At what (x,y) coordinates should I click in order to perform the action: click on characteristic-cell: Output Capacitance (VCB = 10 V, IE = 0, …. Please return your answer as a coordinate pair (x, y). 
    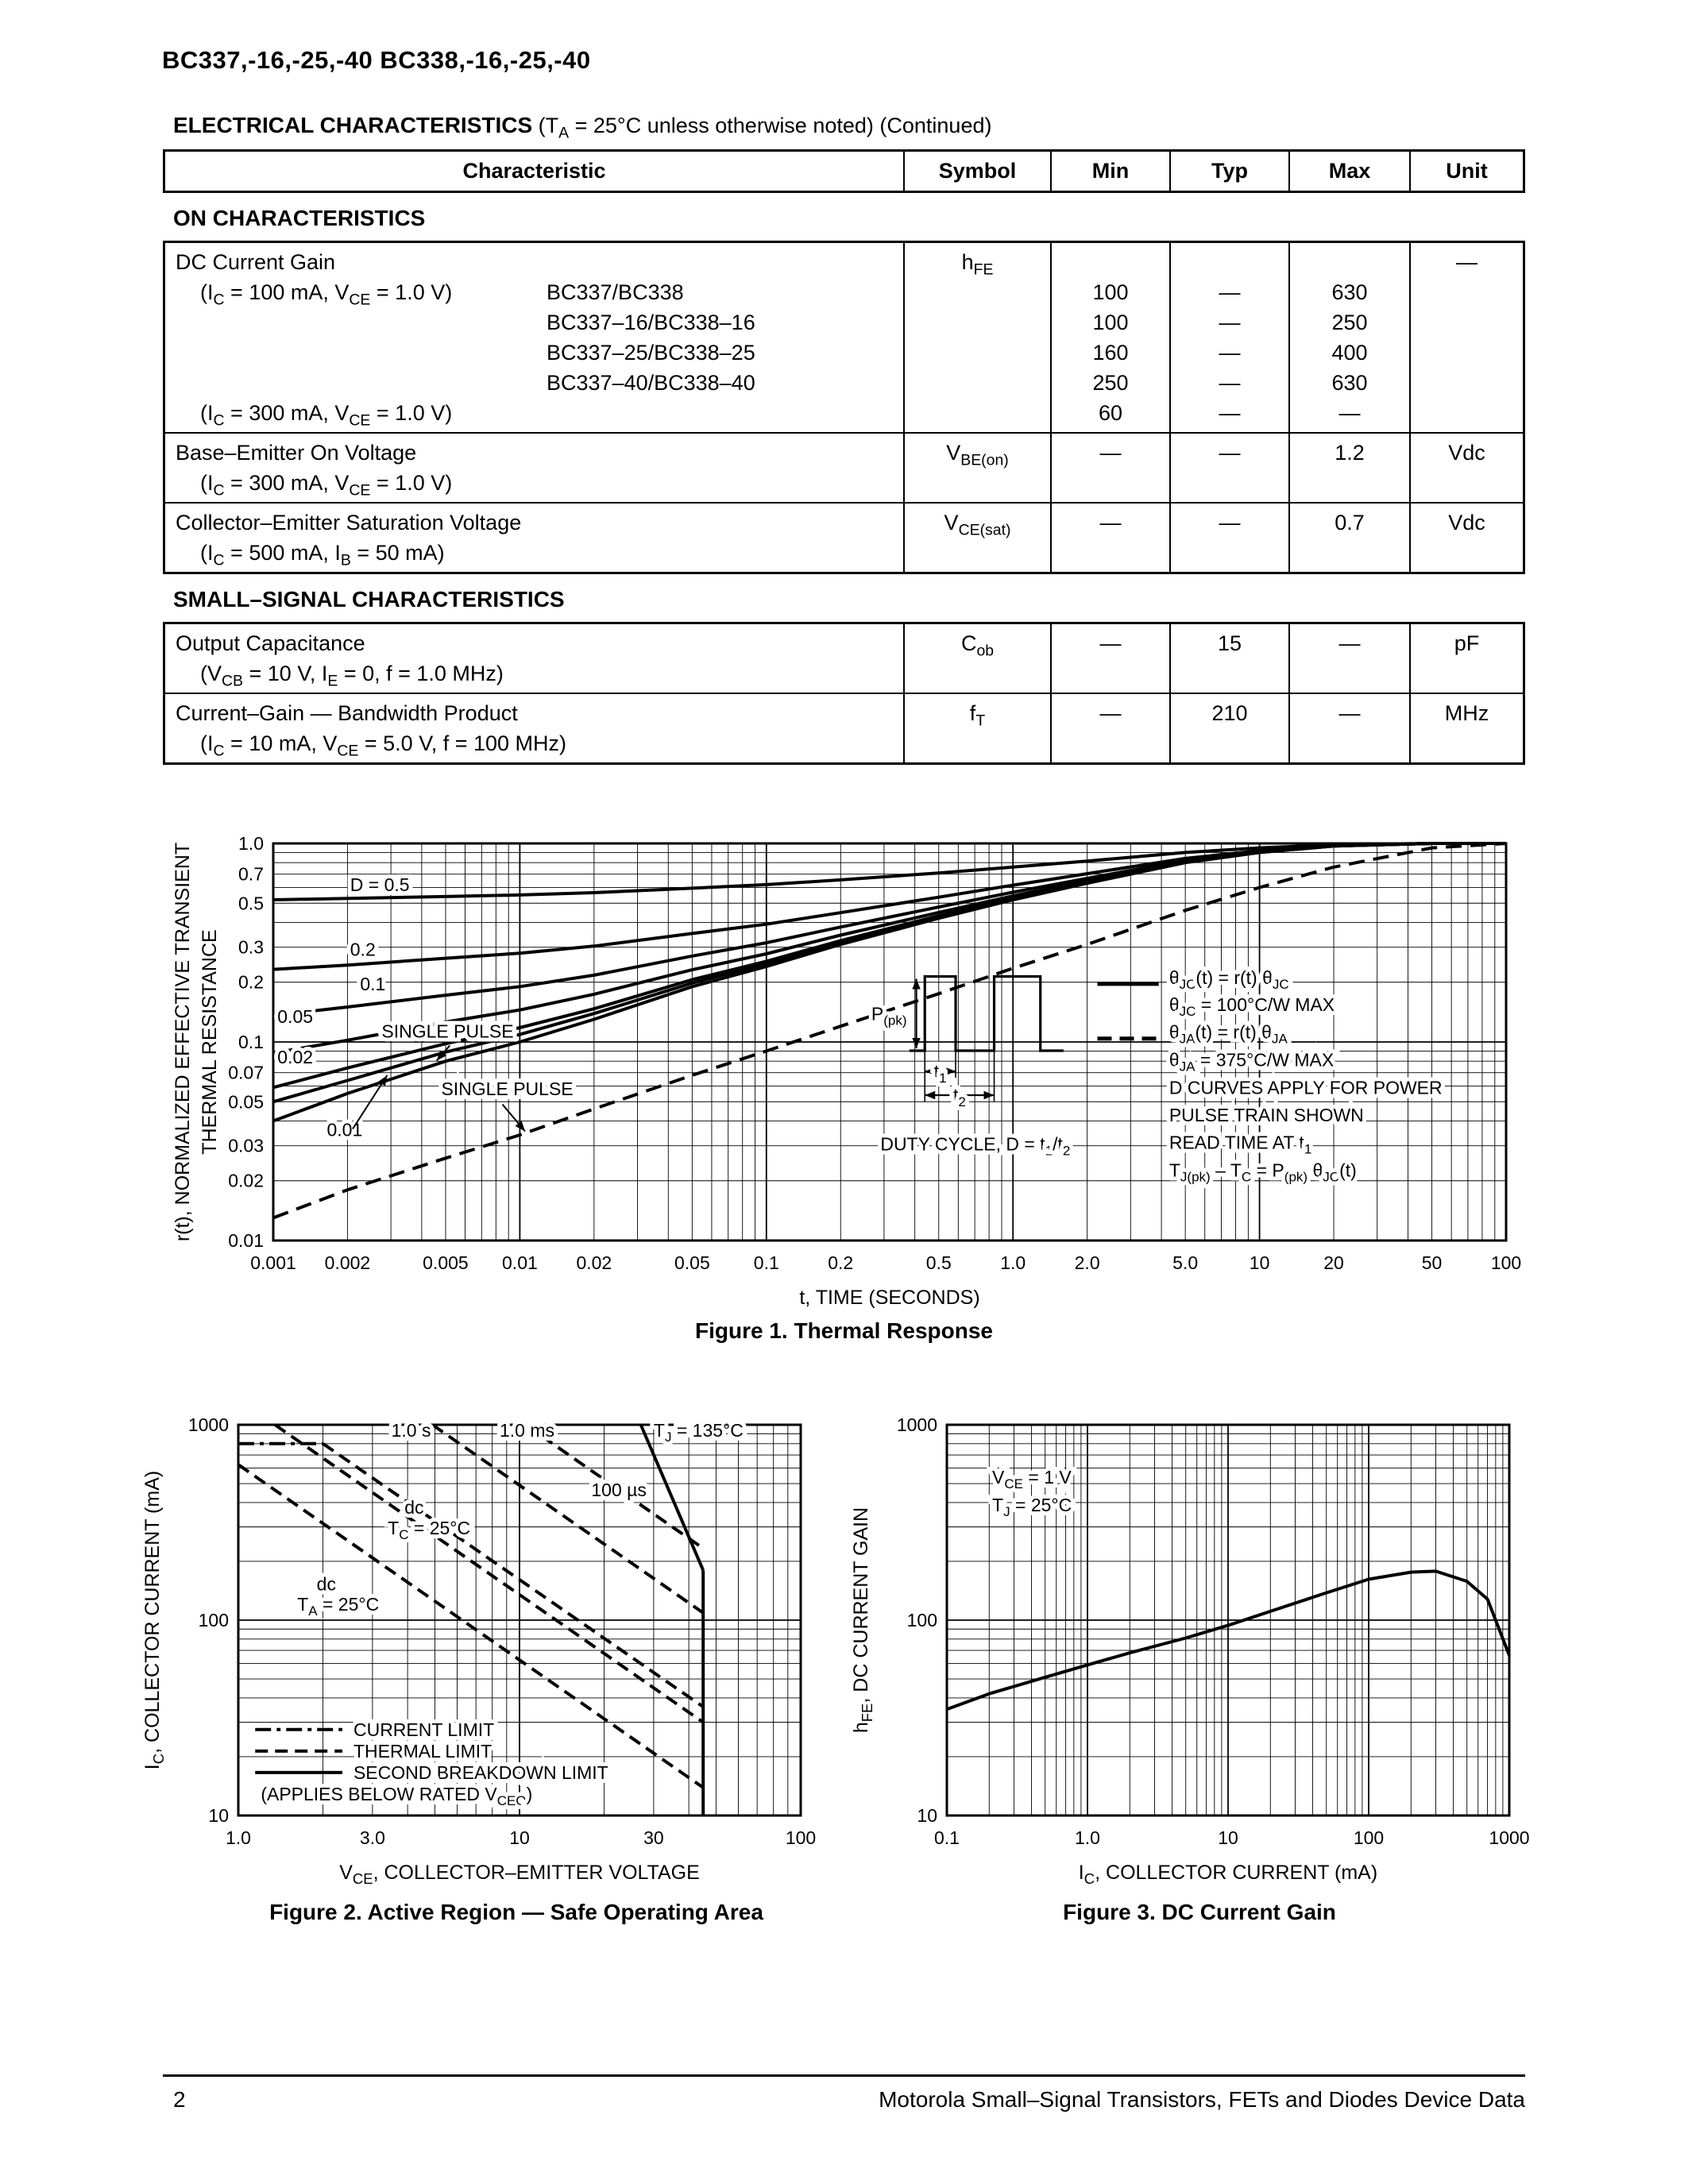
    Looking at the image, I should click on (534, 658).